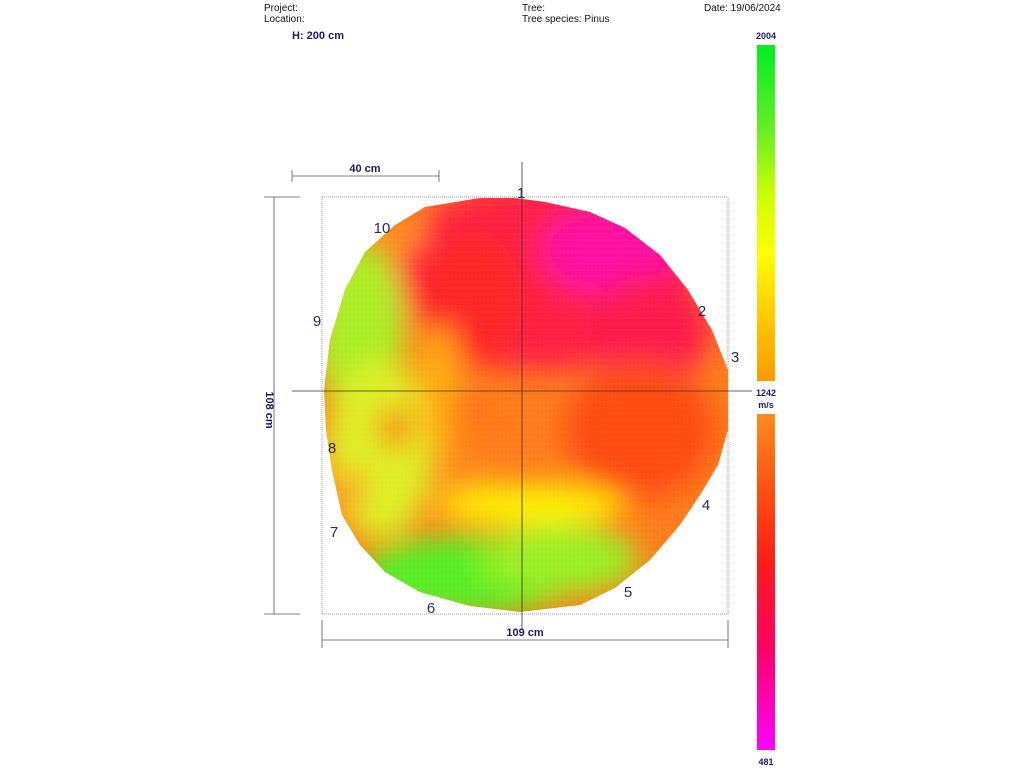  I want to click on sensor-5-label: 5, so click(628, 592).